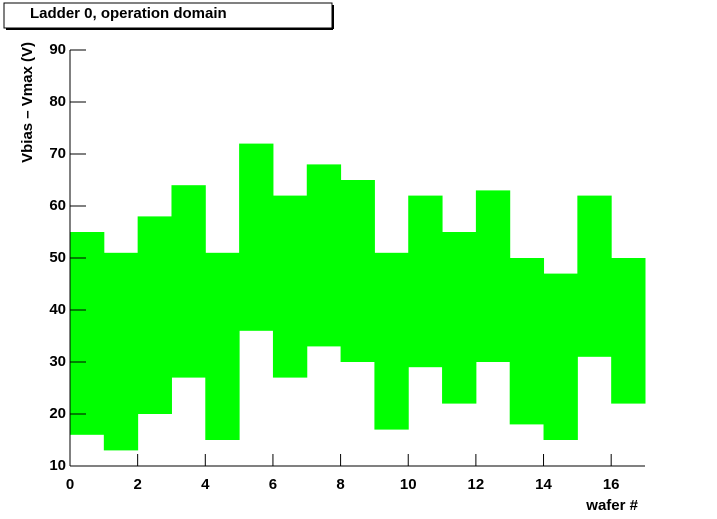 Image resolution: width=717 pixels, height=519 pixels. I want to click on y-tick-label: 70, so click(57, 153).